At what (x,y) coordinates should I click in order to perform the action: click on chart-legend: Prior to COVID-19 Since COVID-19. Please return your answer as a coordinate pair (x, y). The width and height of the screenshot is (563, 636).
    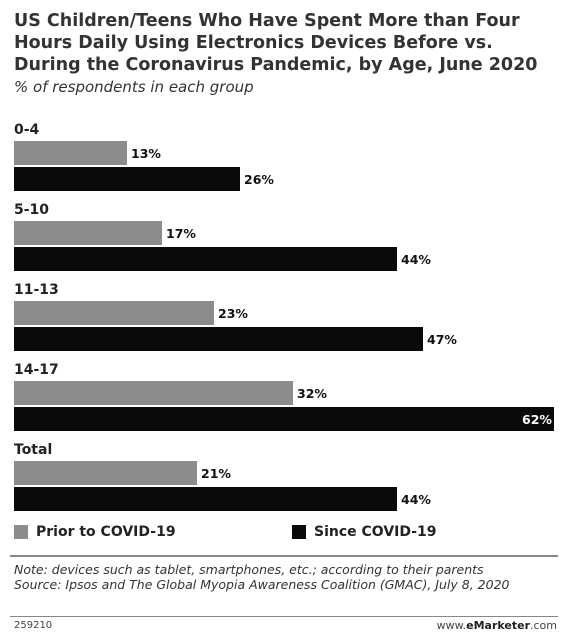
    Looking at the image, I should click on (284, 535).